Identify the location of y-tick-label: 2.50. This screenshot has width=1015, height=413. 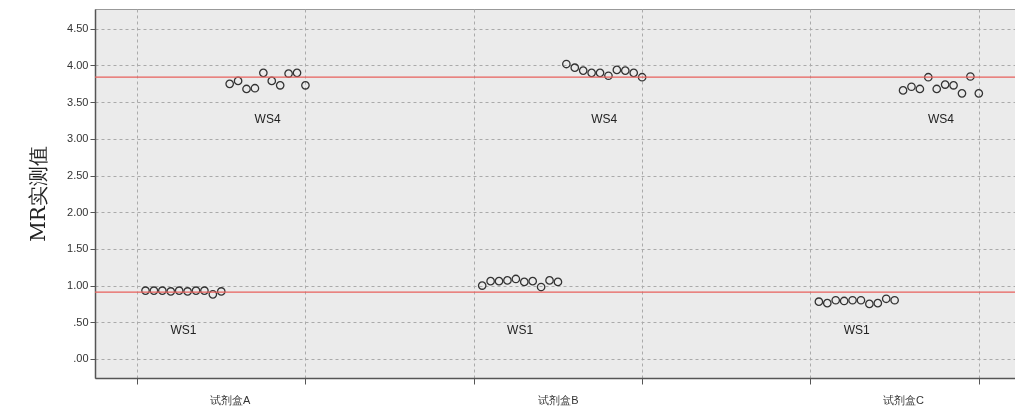
(78, 175).